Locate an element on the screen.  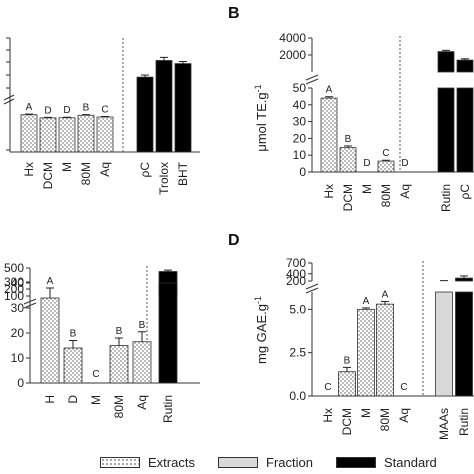
panel-c-x-label: 80M is located at coordinates (119, 406).